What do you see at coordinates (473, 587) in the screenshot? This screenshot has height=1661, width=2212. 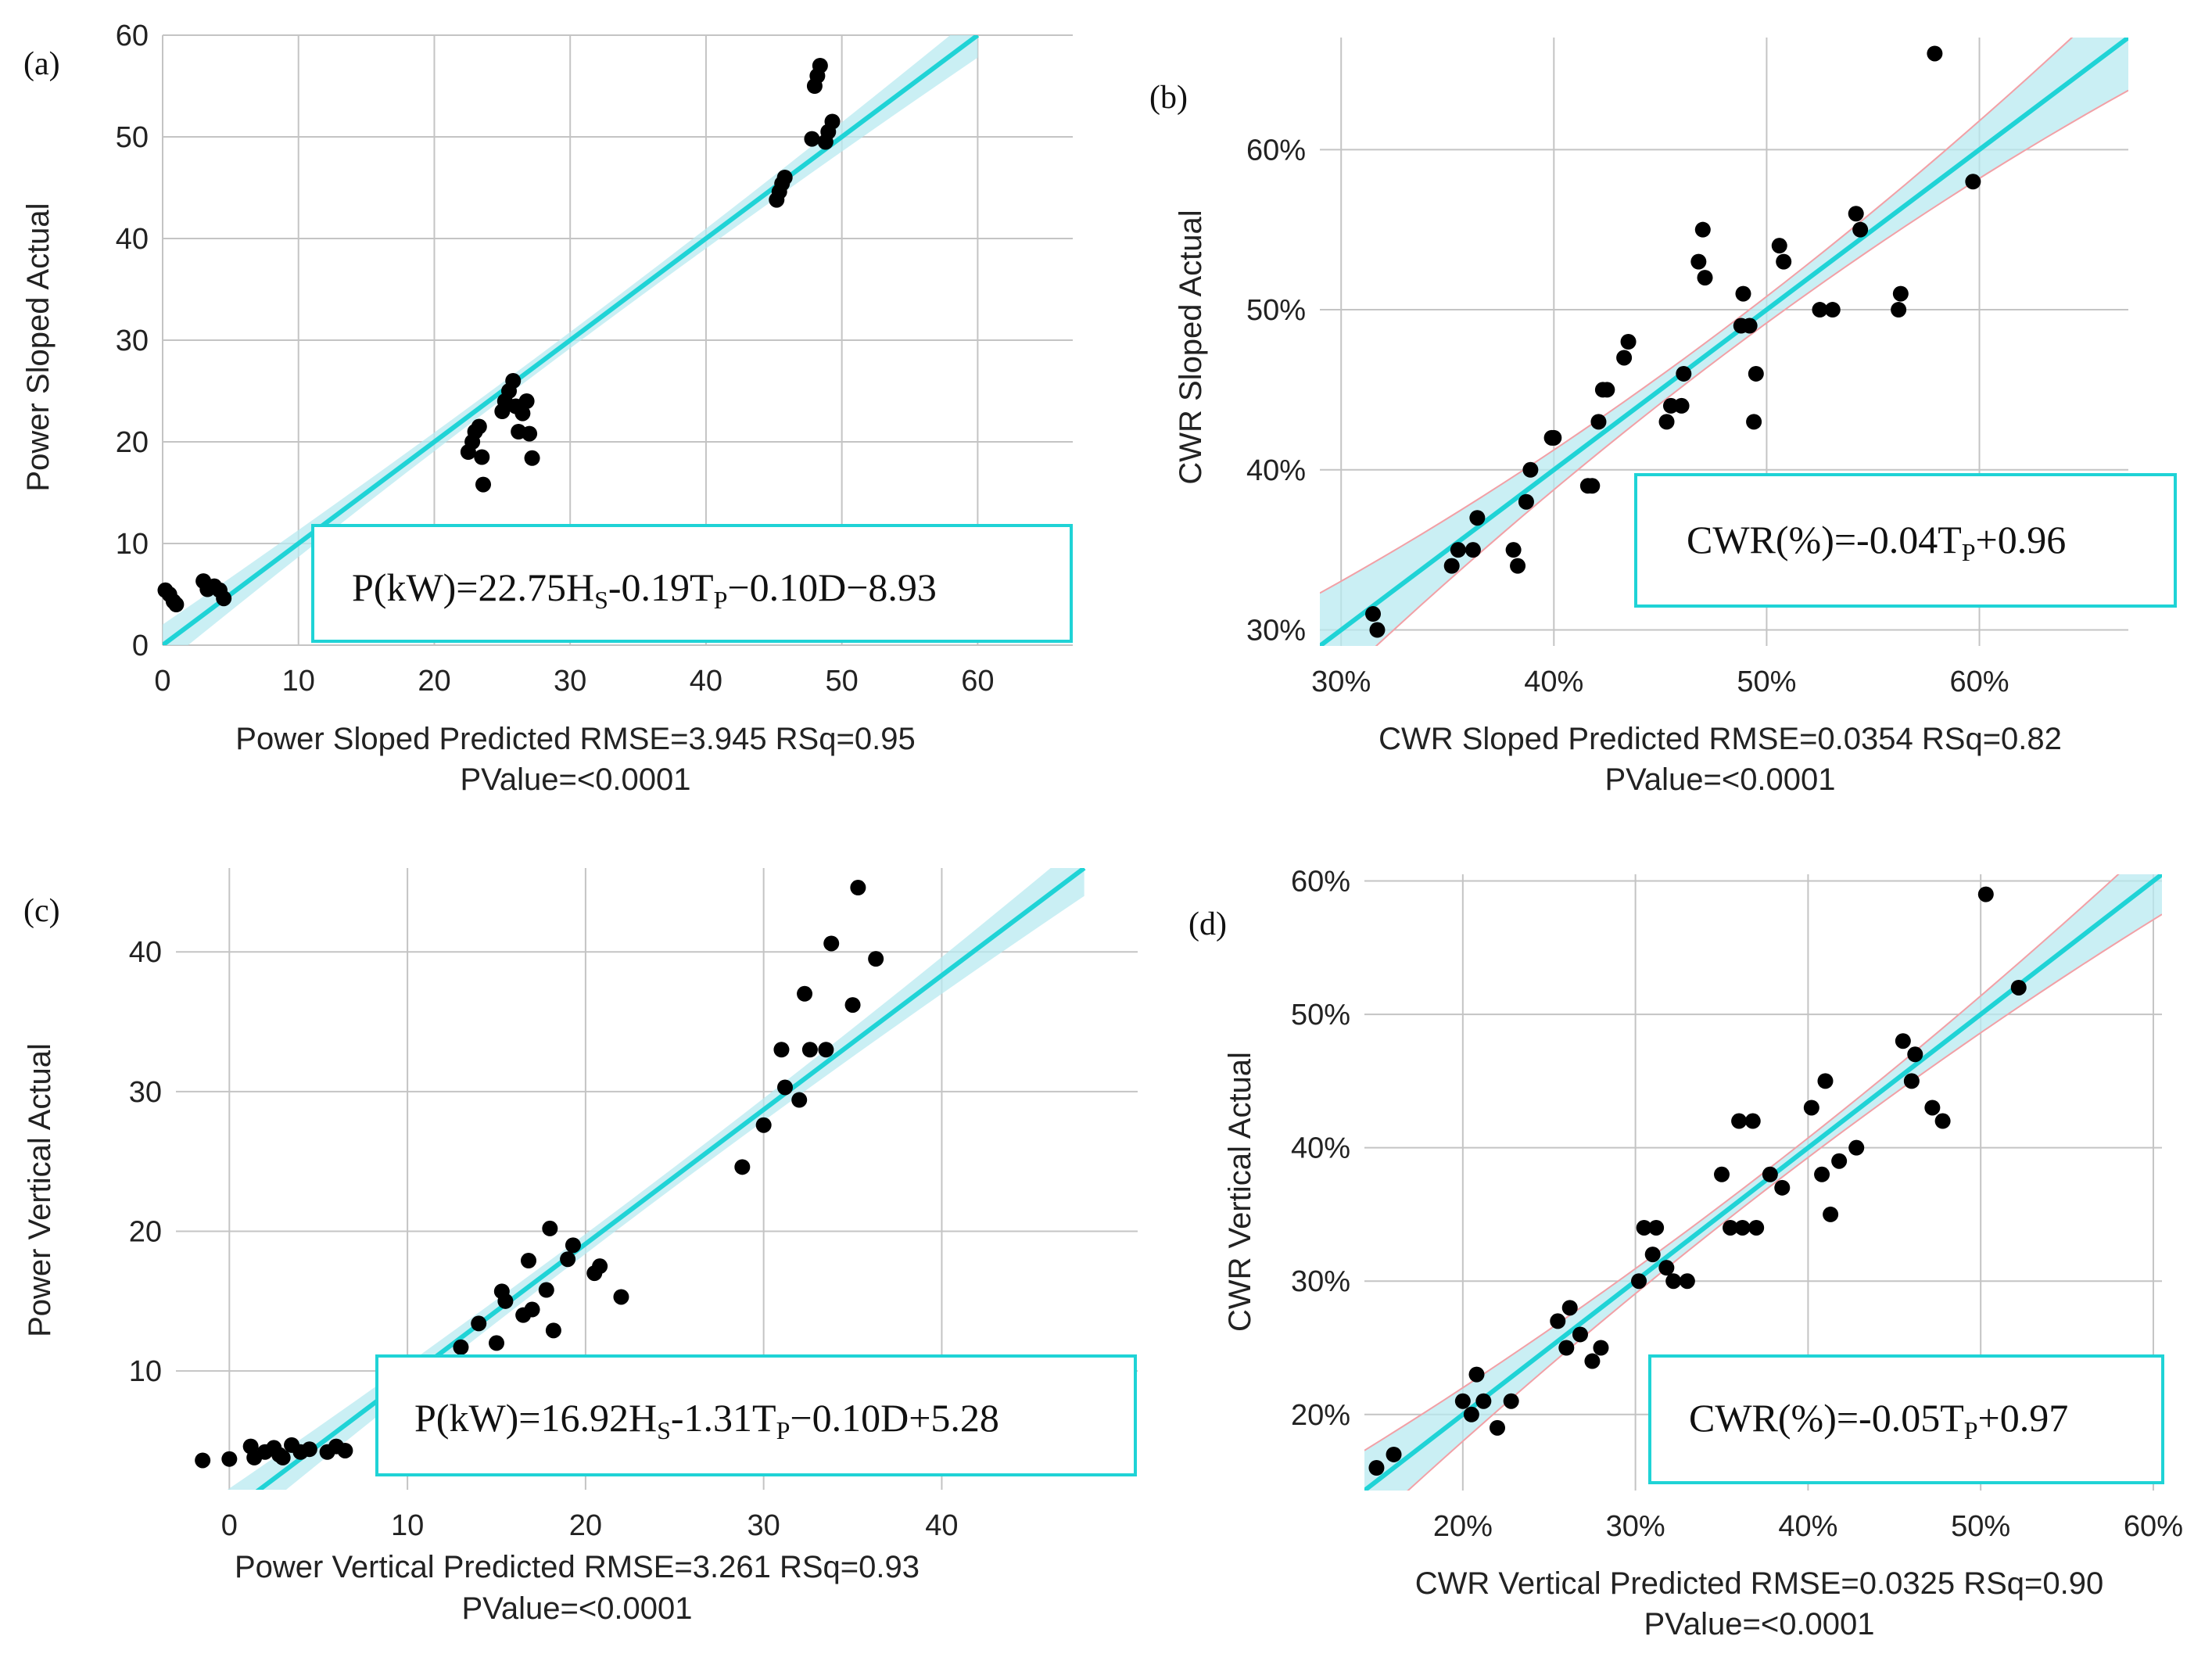 I see `equation-main: P(kW)=22.75H` at bounding box center [473, 587].